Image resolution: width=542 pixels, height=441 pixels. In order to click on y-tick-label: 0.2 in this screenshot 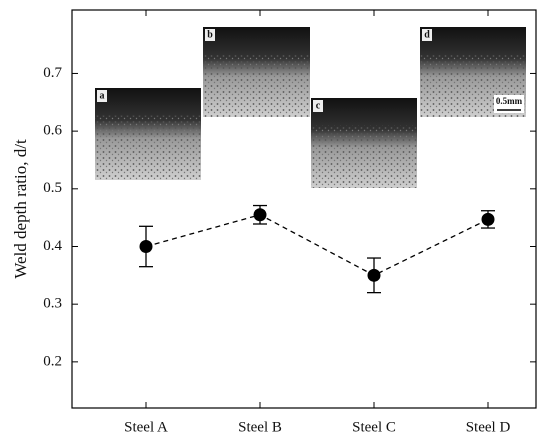, I will do `click(52, 361)`.